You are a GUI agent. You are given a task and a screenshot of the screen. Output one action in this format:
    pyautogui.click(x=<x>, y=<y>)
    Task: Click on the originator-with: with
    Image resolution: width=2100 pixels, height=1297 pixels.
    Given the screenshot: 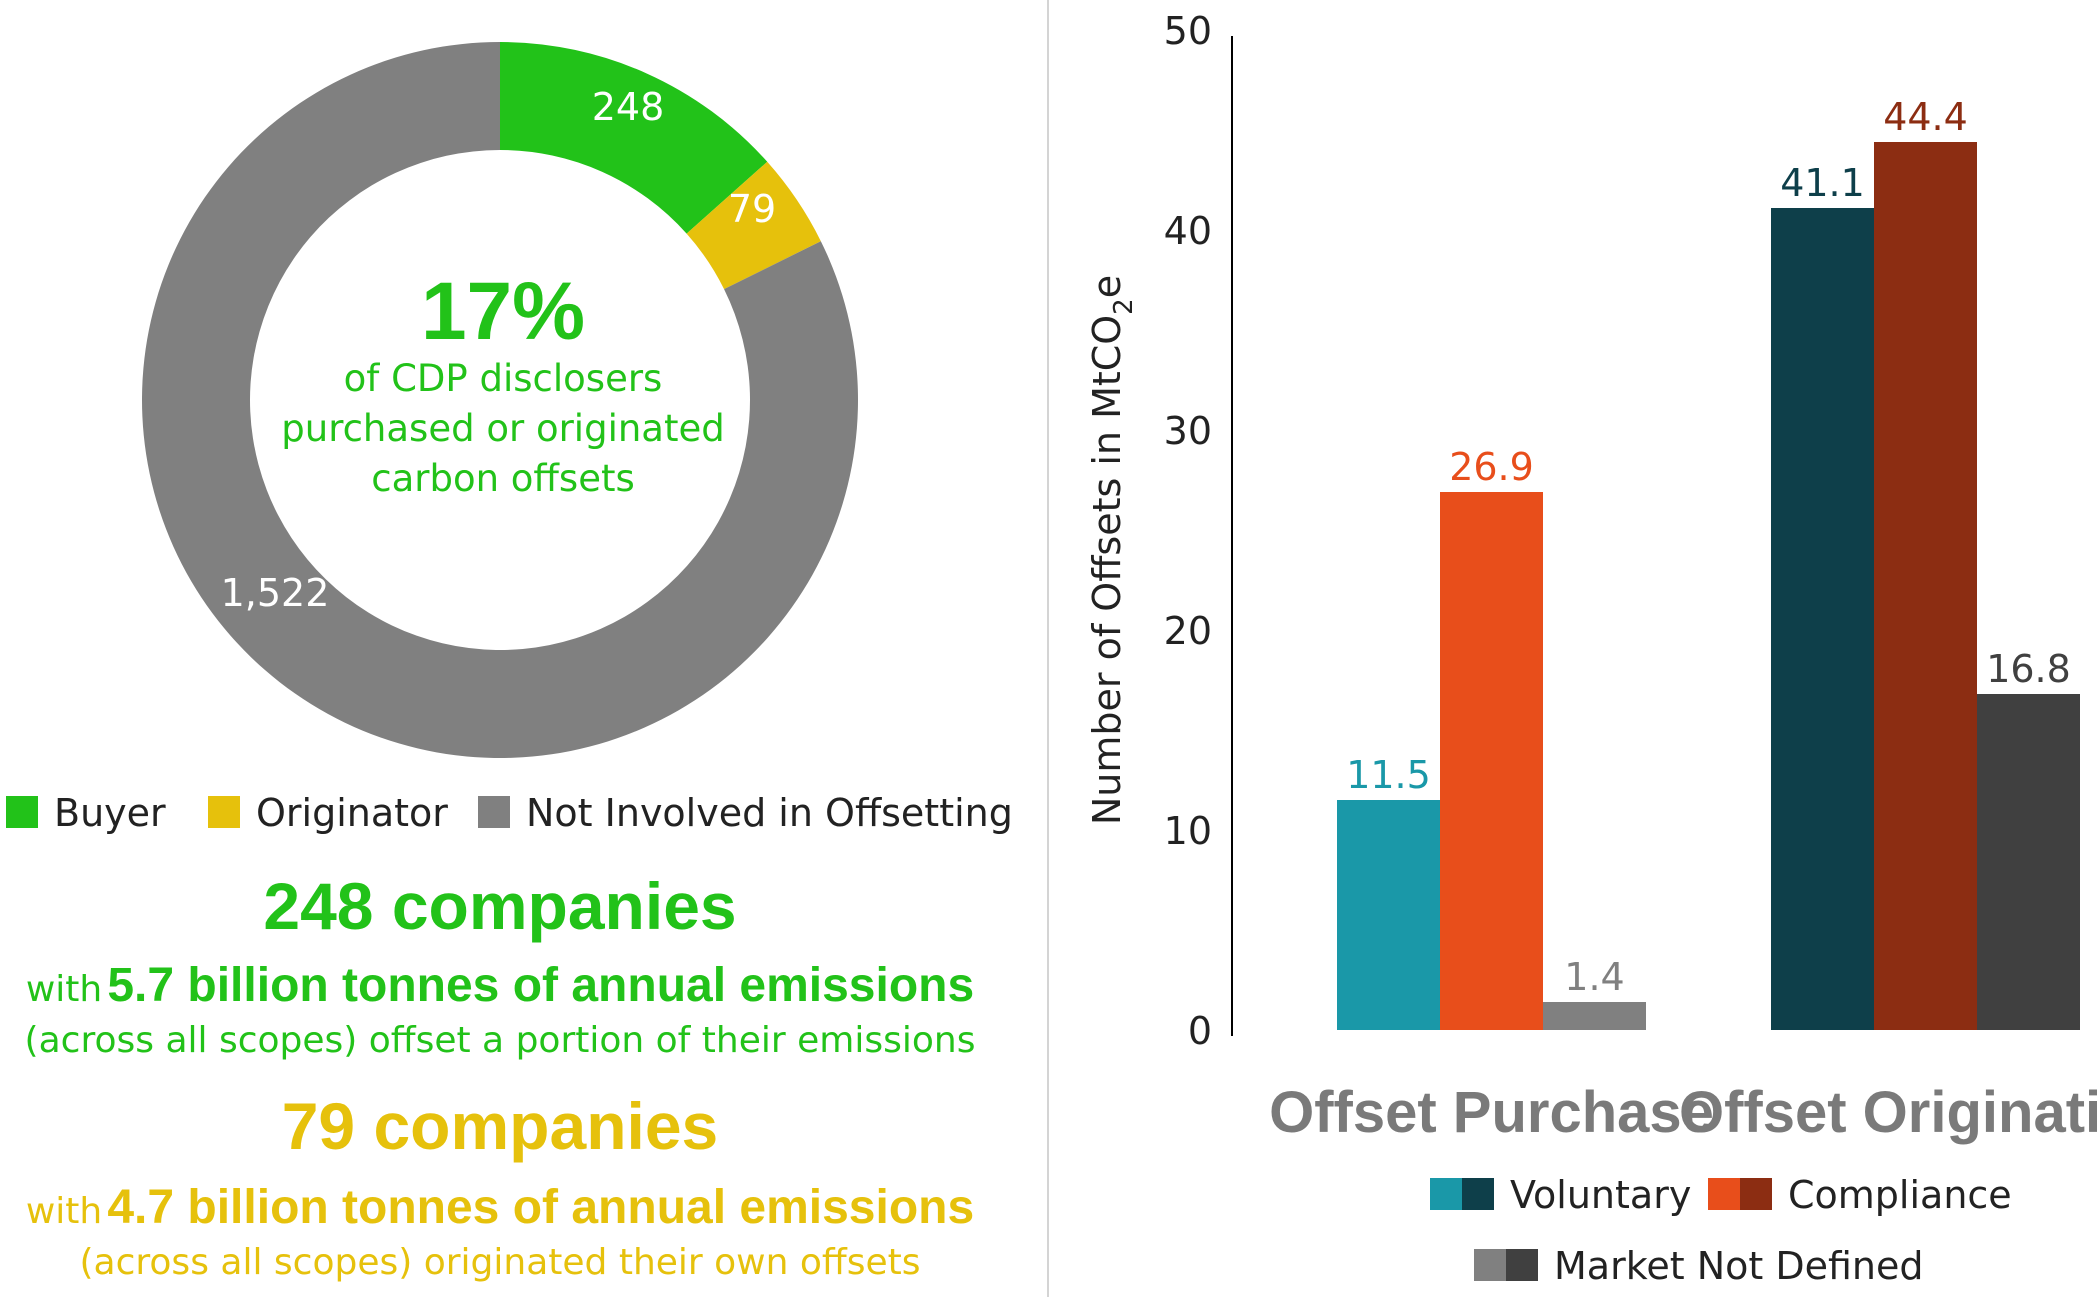 What is the action you would take?
    pyautogui.click(x=64, y=1211)
    